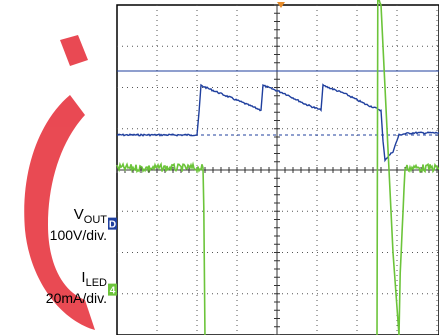 This screenshot has width=439, height=335. I want to click on iled-subscript: LED, so click(96, 283).